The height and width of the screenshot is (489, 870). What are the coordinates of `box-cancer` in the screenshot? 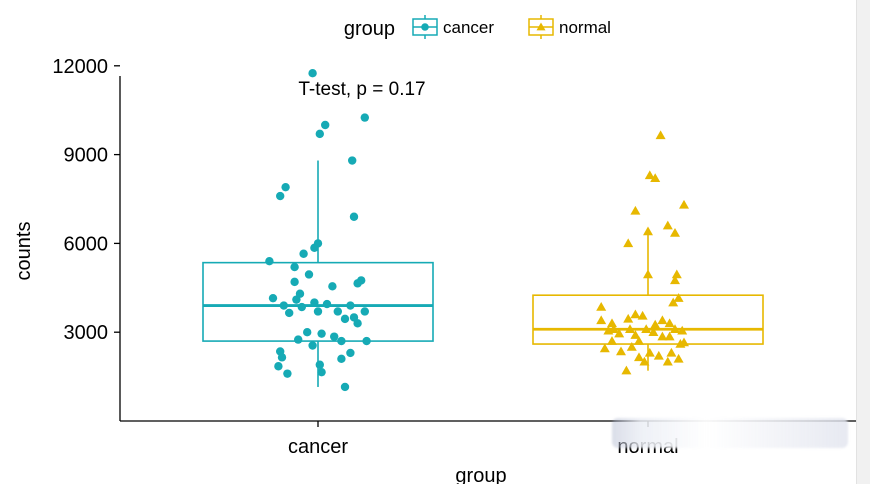 It's located at (318, 273).